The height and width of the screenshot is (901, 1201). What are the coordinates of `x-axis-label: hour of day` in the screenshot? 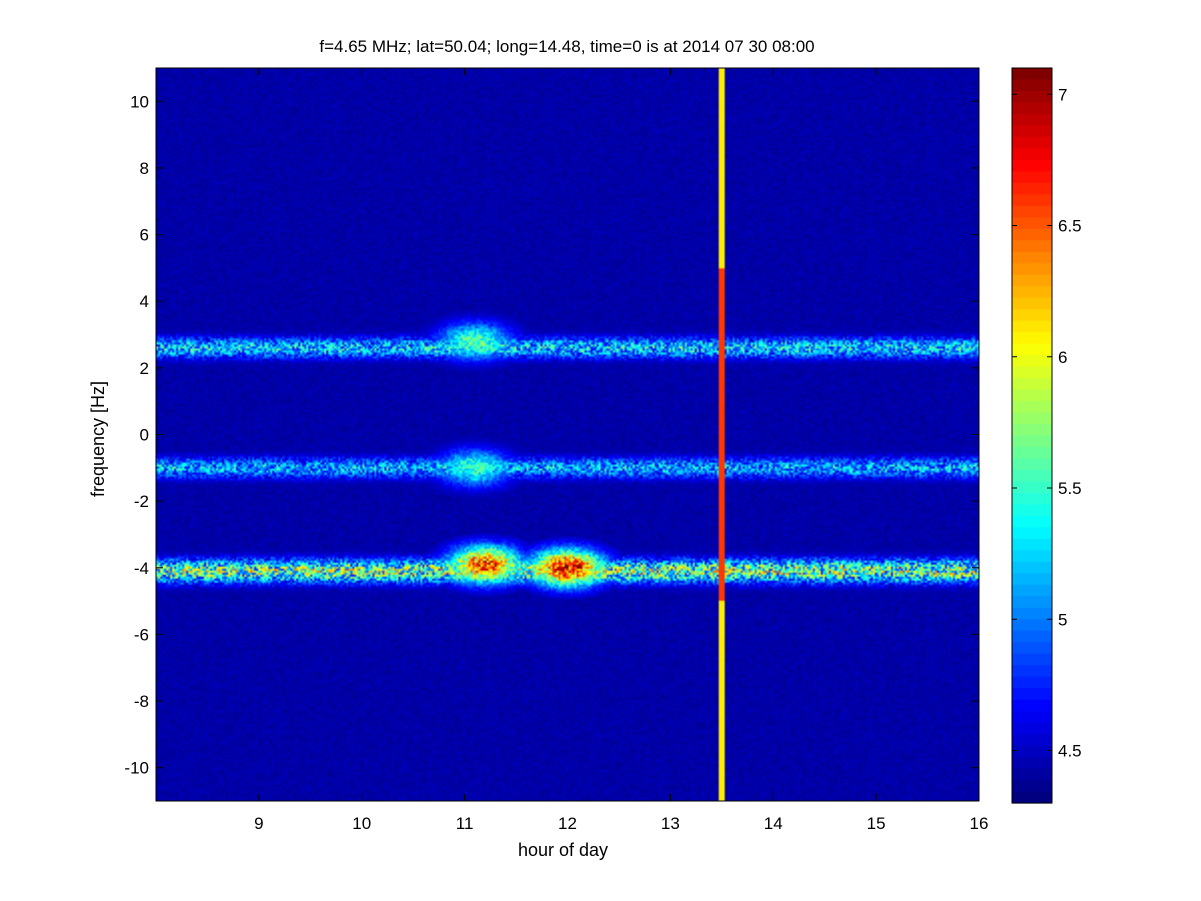 It's located at (563, 850).